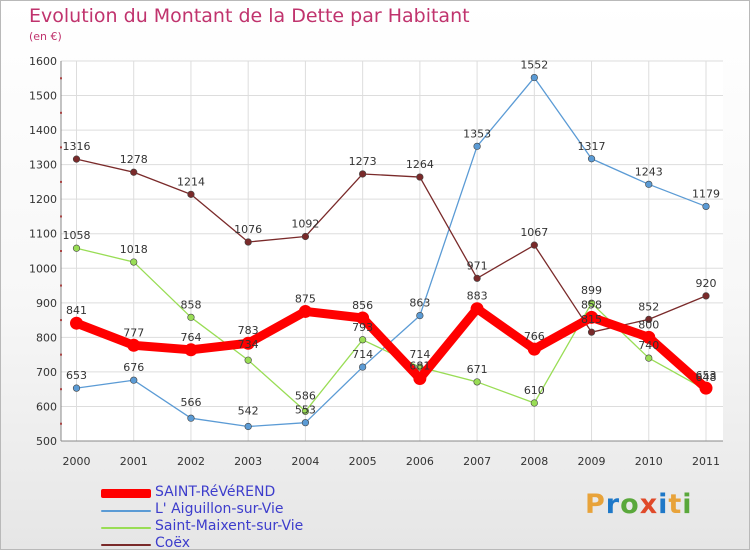 This screenshot has width=750, height=553. I want to click on proxiti-logo: Proxiti, so click(639, 504).